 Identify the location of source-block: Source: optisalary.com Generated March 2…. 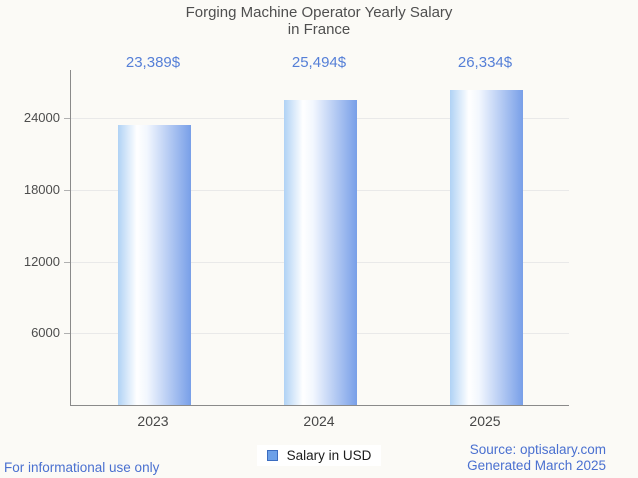
(536, 458).